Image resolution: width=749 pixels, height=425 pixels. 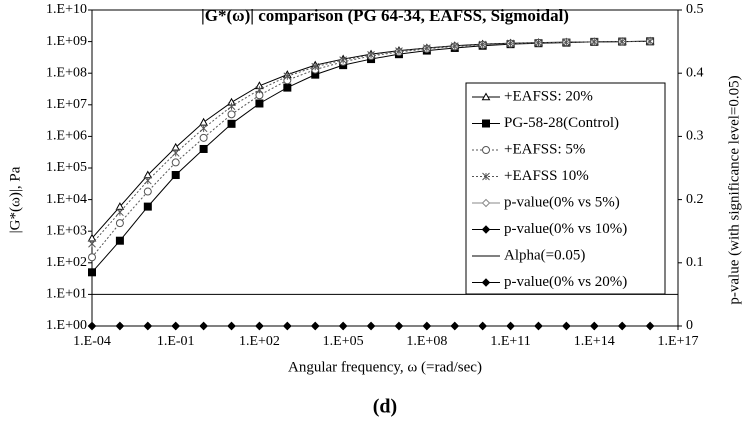 What do you see at coordinates (426, 341) in the screenshot?
I see `x-tick-label: 1.E+08` at bounding box center [426, 341].